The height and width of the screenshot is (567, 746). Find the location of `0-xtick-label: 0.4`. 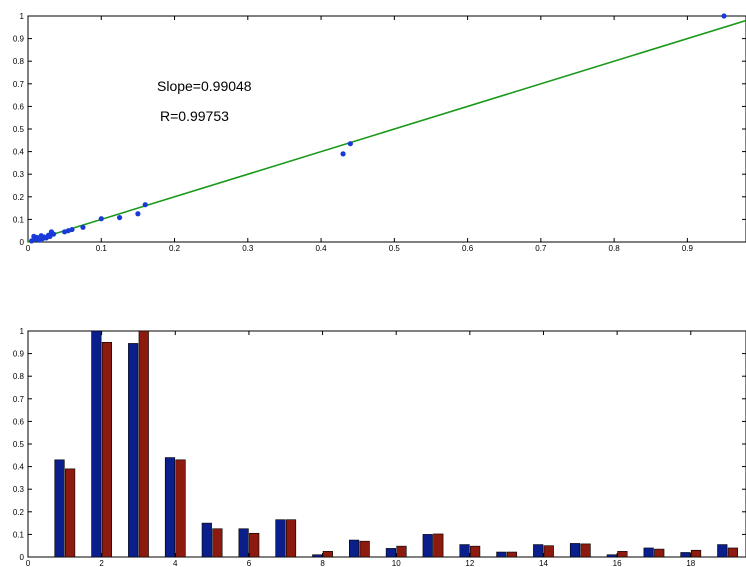

0-xtick-label: 0.4 is located at coordinates (321, 248).